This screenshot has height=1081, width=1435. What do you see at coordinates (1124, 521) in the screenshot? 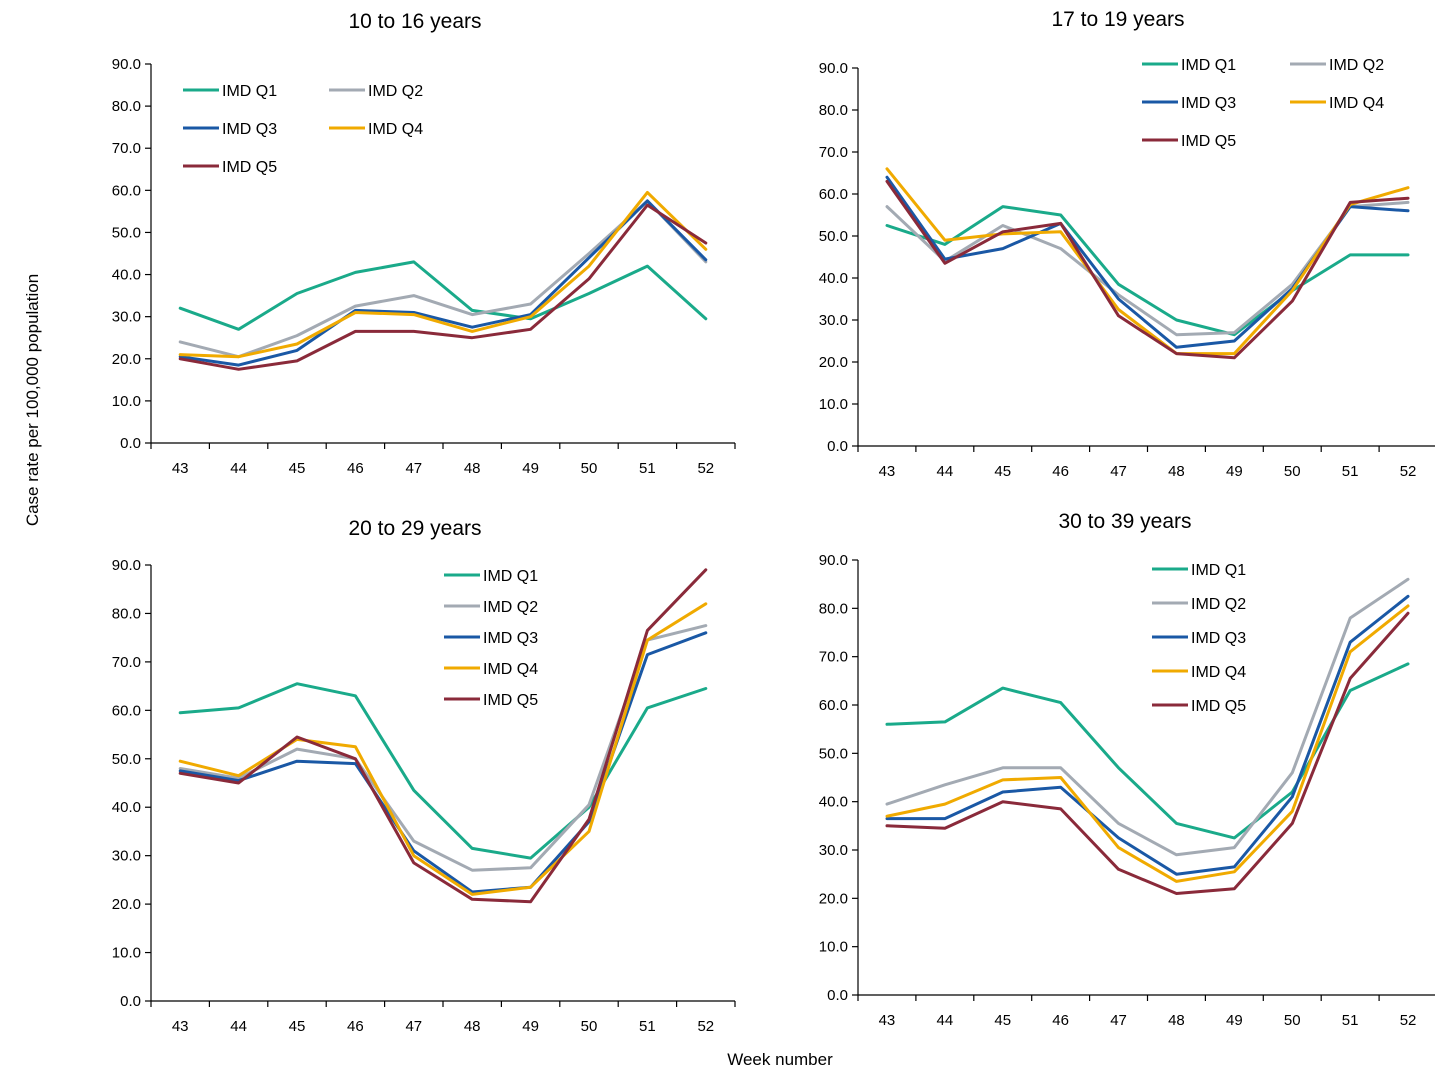
I see `chart-title: 30 to 39 years` at bounding box center [1124, 521].